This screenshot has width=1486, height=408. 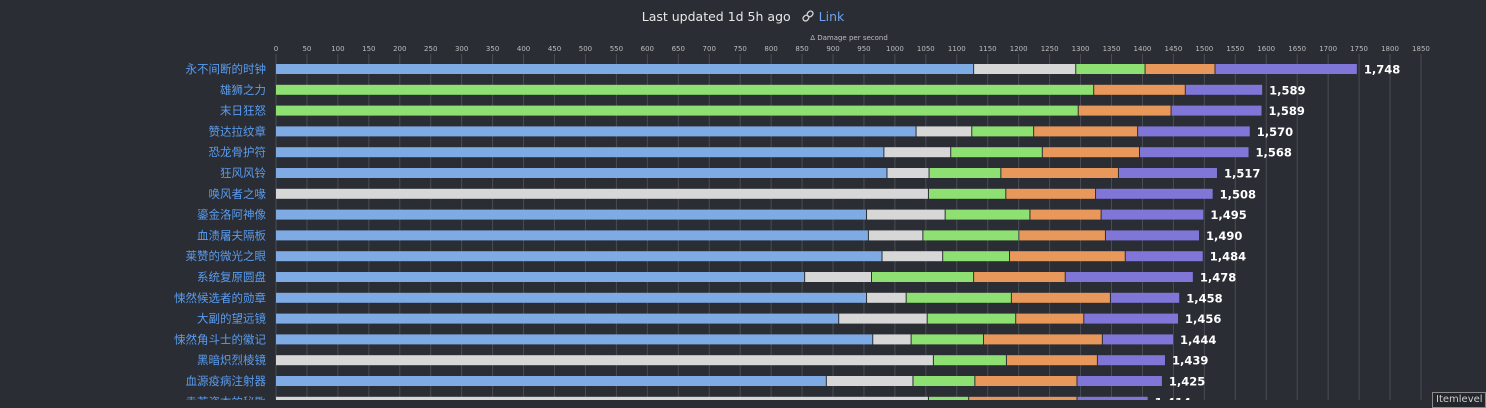 What do you see at coordinates (822, 16) in the screenshot?
I see `link-button: Link` at bounding box center [822, 16].